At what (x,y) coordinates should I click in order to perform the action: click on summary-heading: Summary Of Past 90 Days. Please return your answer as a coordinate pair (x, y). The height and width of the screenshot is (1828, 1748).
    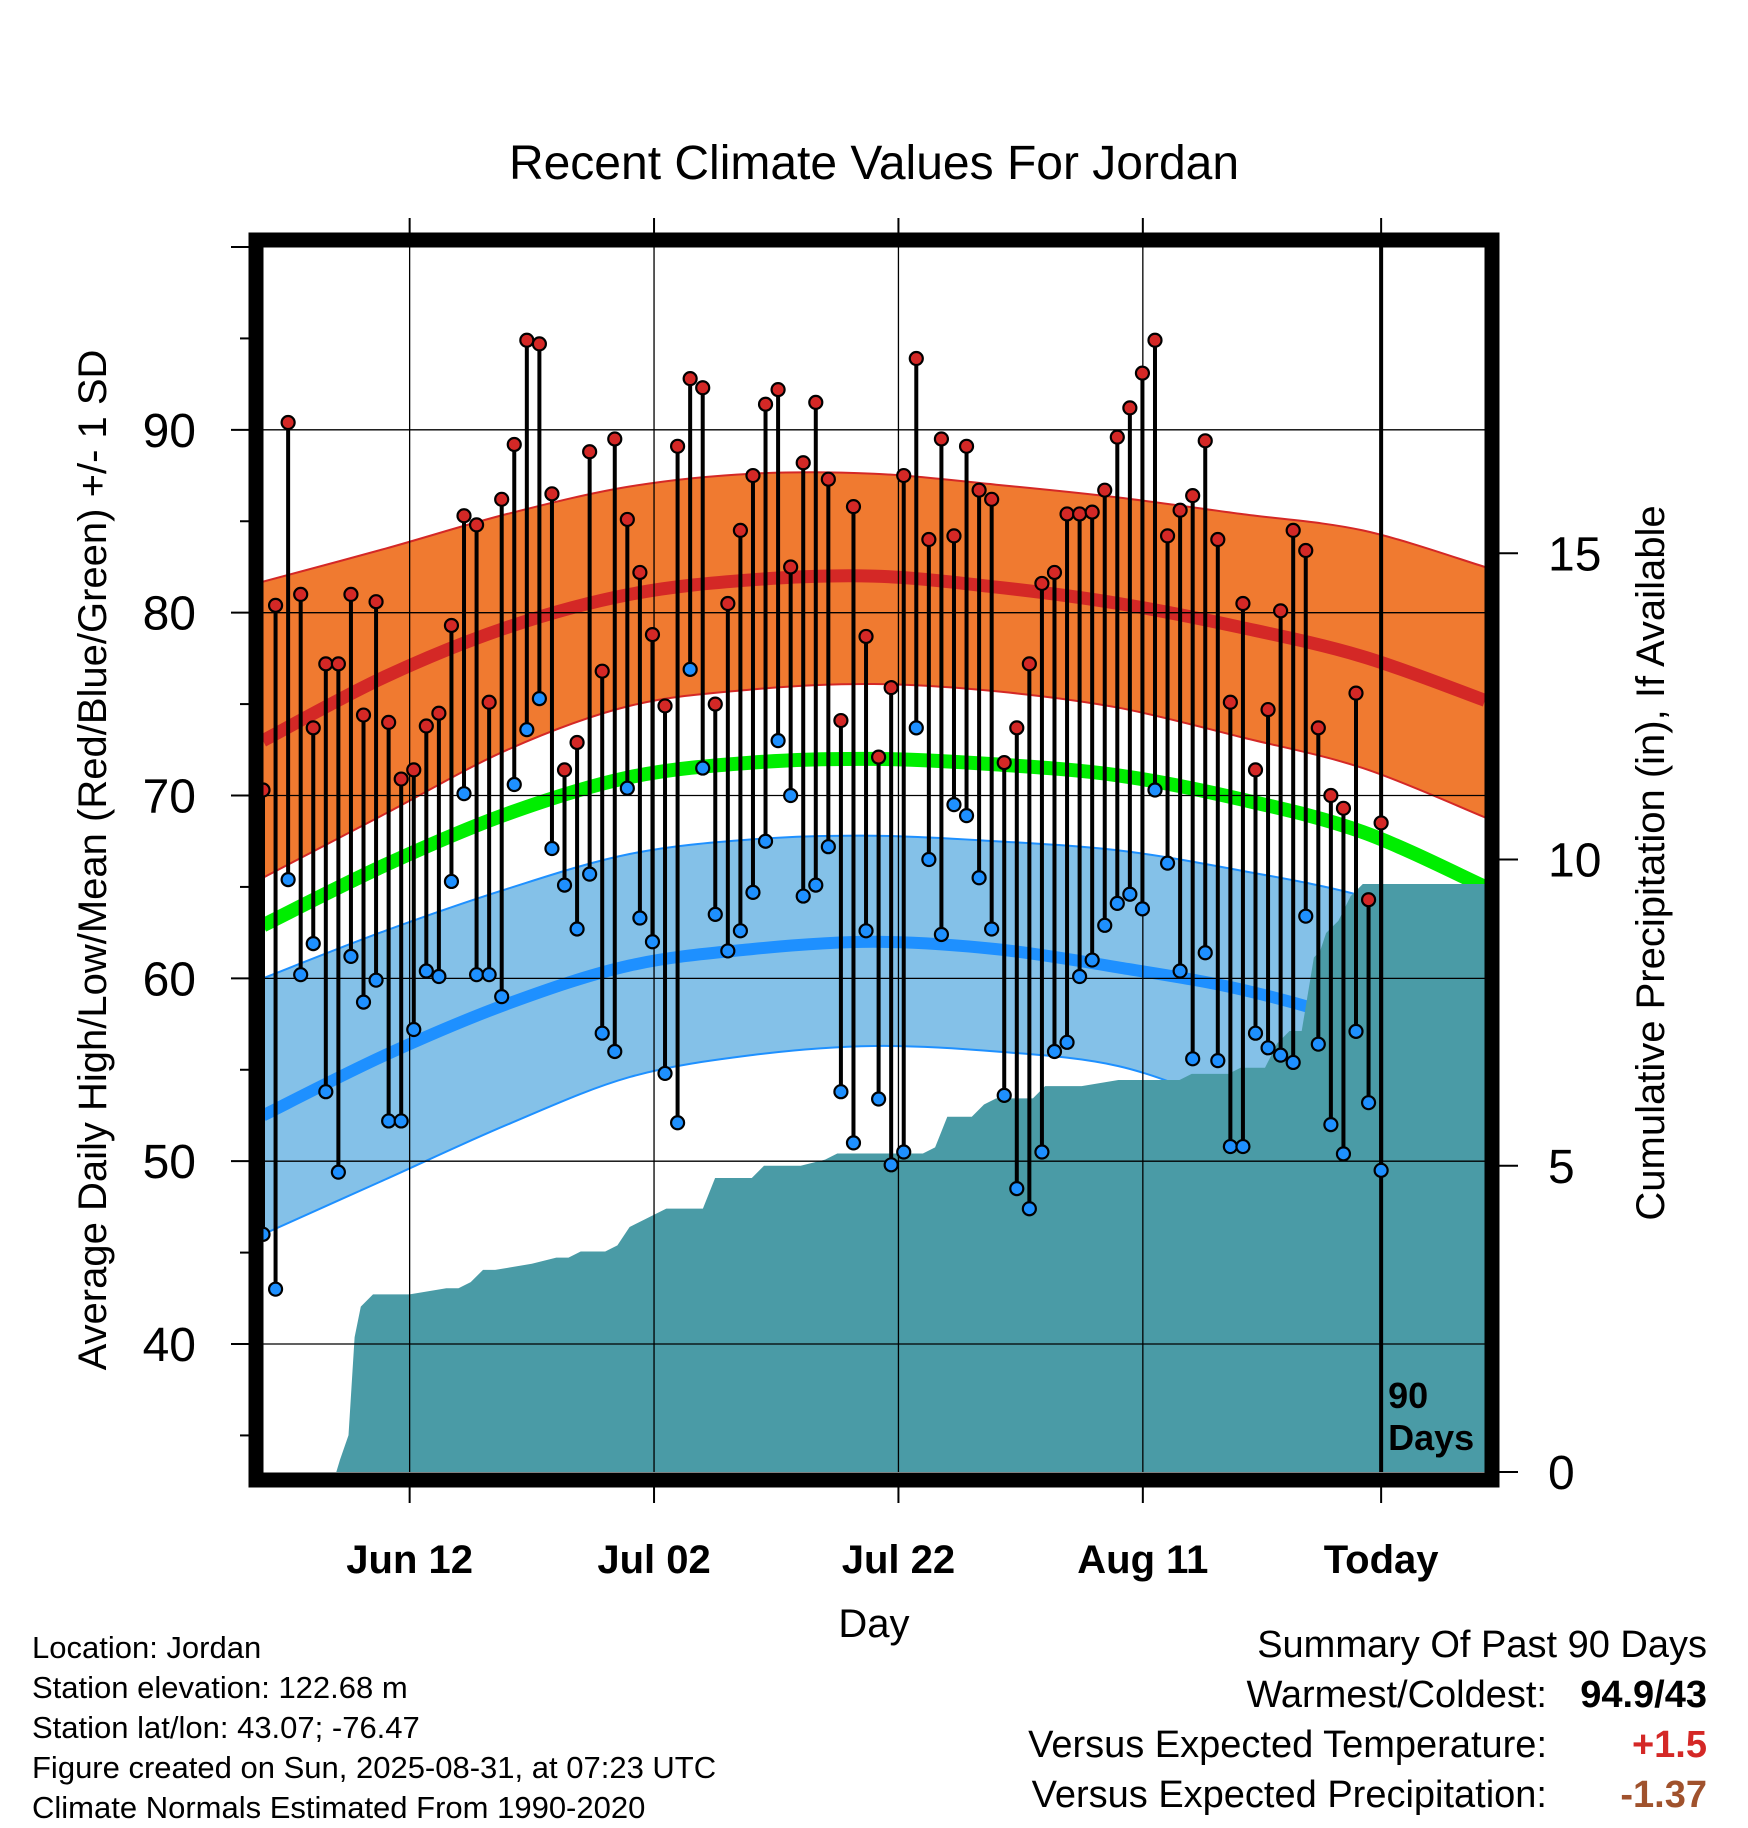
    Looking at the image, I should click on (1482, 1645).